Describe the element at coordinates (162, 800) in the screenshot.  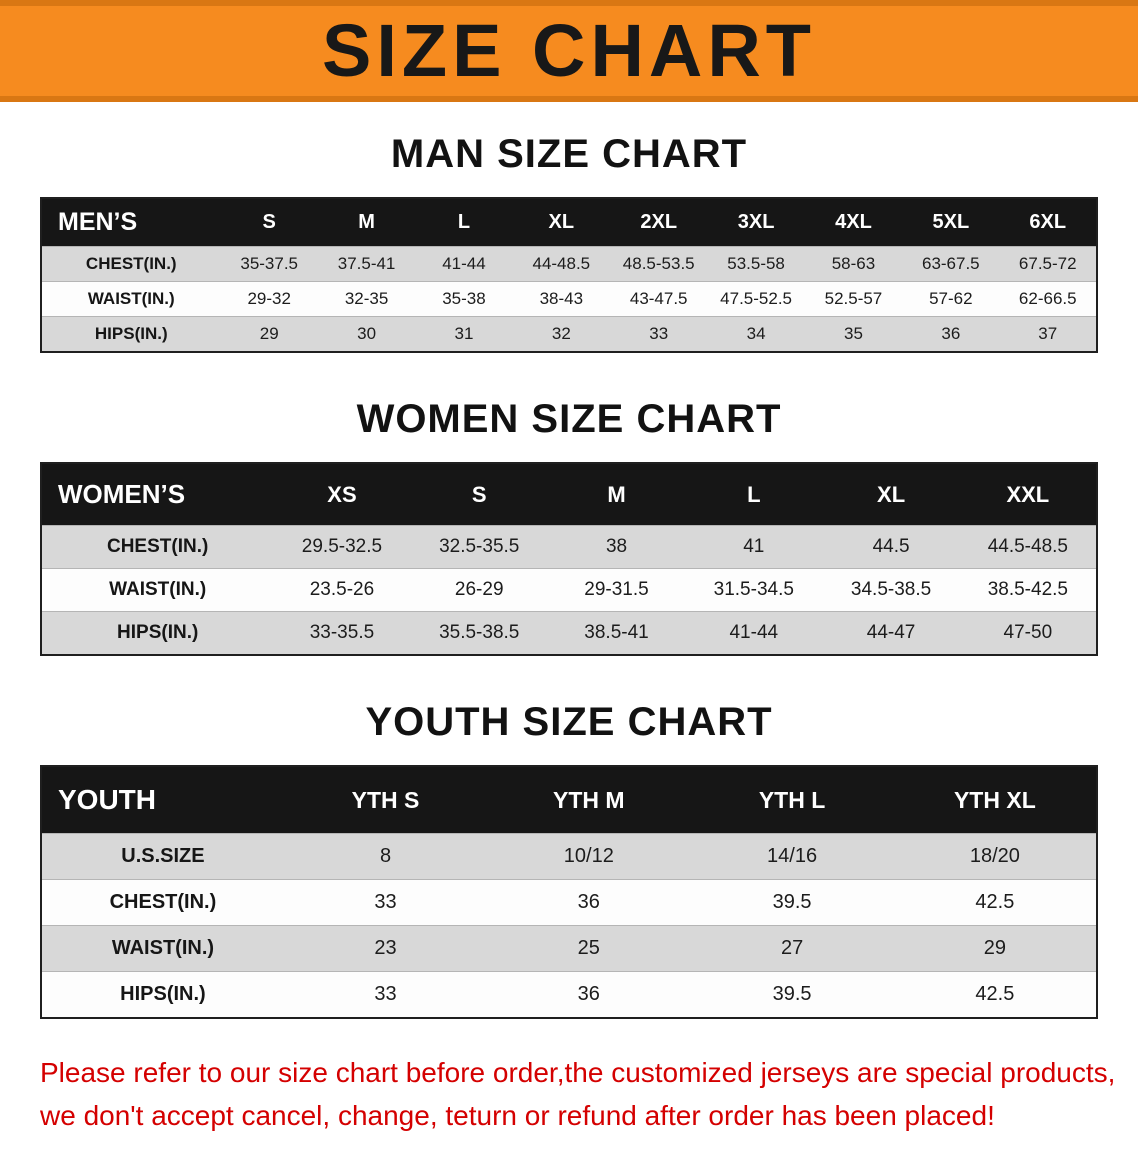
I see `table-title-cell: YOUTH` at that location.